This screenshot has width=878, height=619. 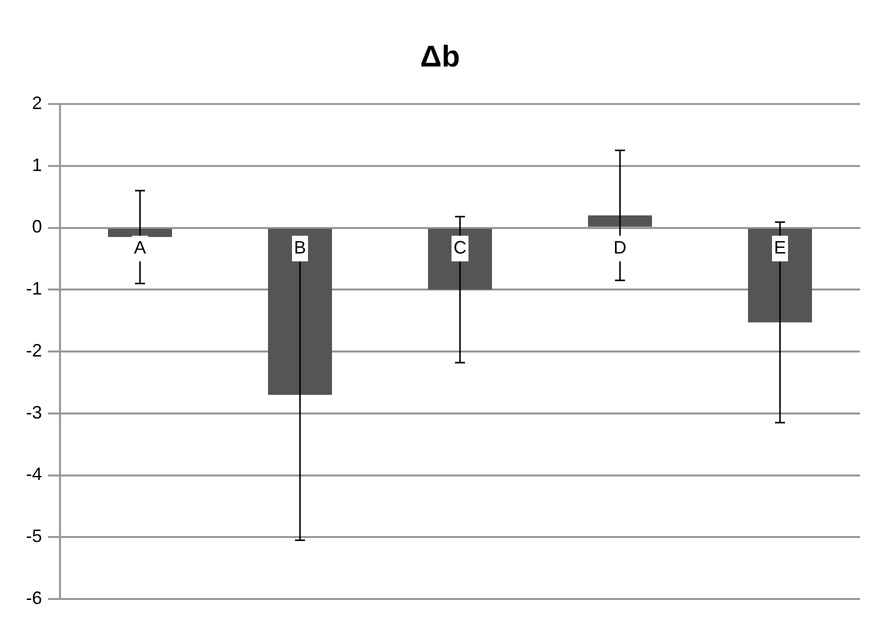 I want to click on y-tick-label: 0, so click(x=37, y=226).